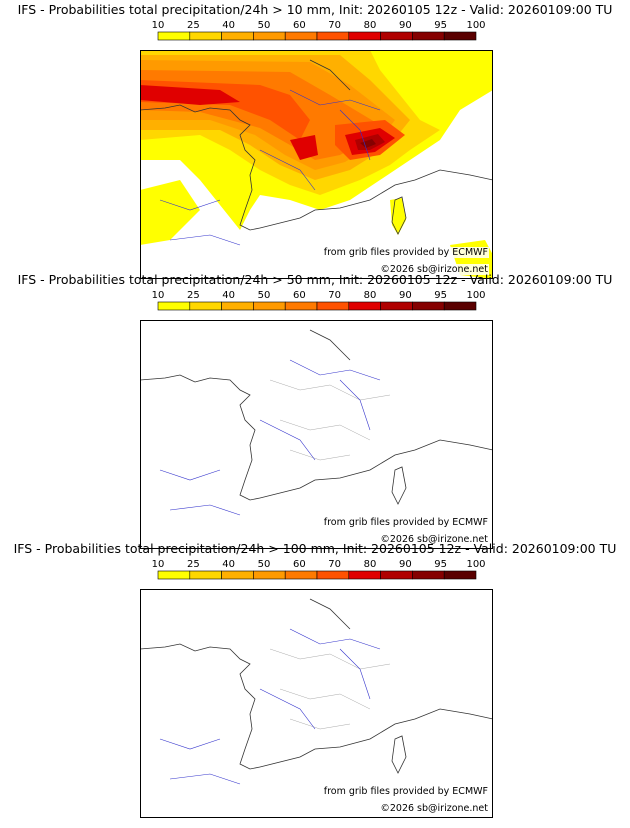  What do you see at coordinates (368, 143) in the screenshot?
I see `precip-95-percent-area` at bounding box center [368, 143].